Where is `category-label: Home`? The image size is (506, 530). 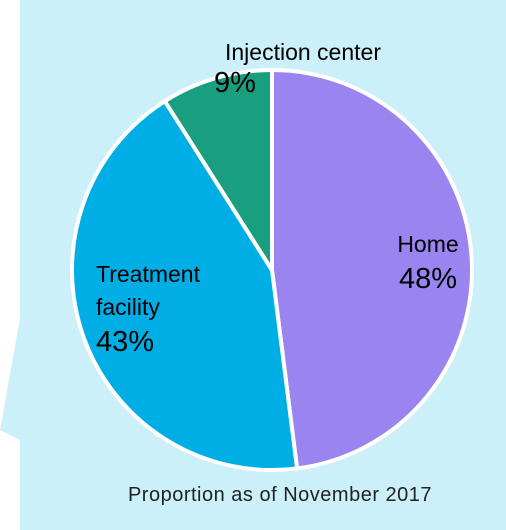
category-label: Home is located at coordinates (428, 244).